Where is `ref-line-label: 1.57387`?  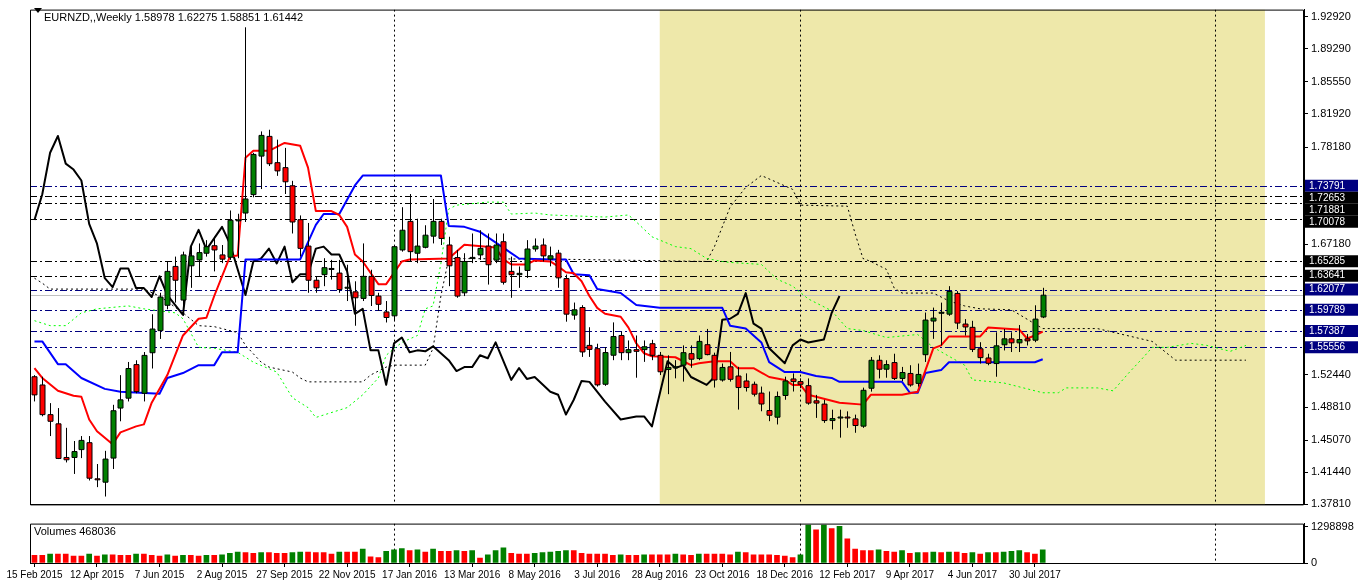
ref-line-label: 1.57387 is located at coordinates (1327, 330).